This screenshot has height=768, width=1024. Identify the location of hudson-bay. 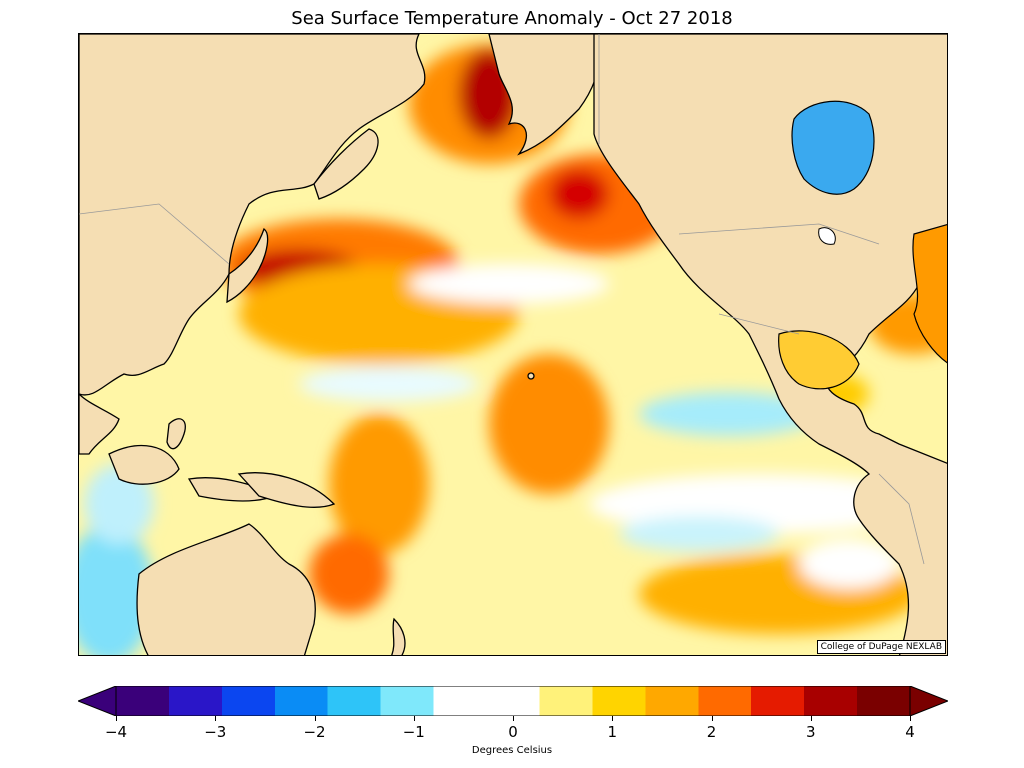
(833, 147).